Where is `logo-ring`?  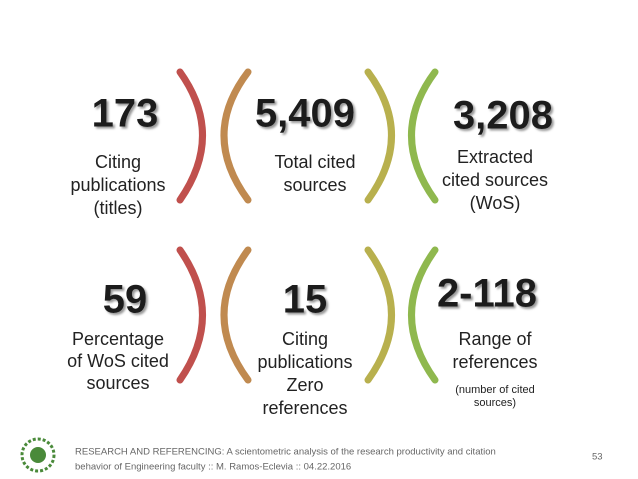 logo-ring is located at coordinates (38, 455).